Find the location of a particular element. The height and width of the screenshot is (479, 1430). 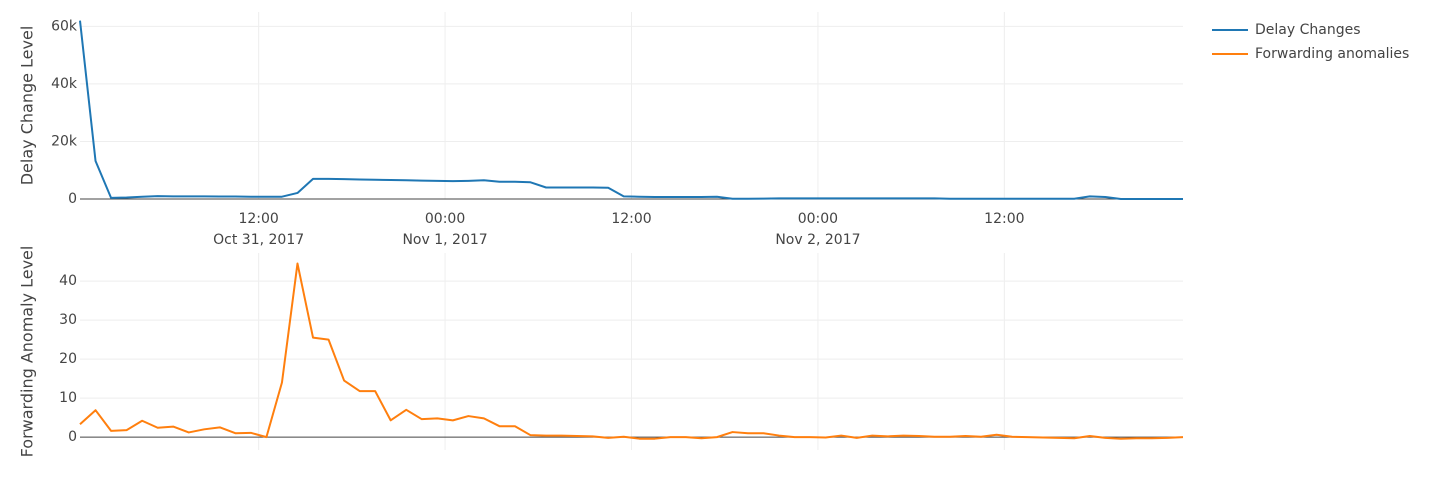

y-tick-label: 20 is located at coordinates (68, 359).